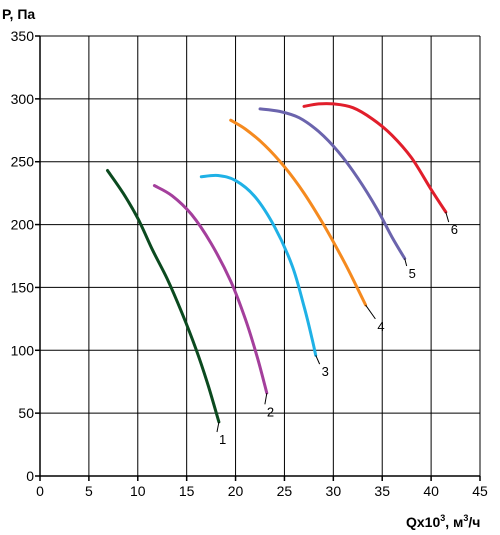  What do you see at coordinates (40, 491) in the screenshot?
I see `x-tick-label-0: 0` at bounding box center [40, 491].